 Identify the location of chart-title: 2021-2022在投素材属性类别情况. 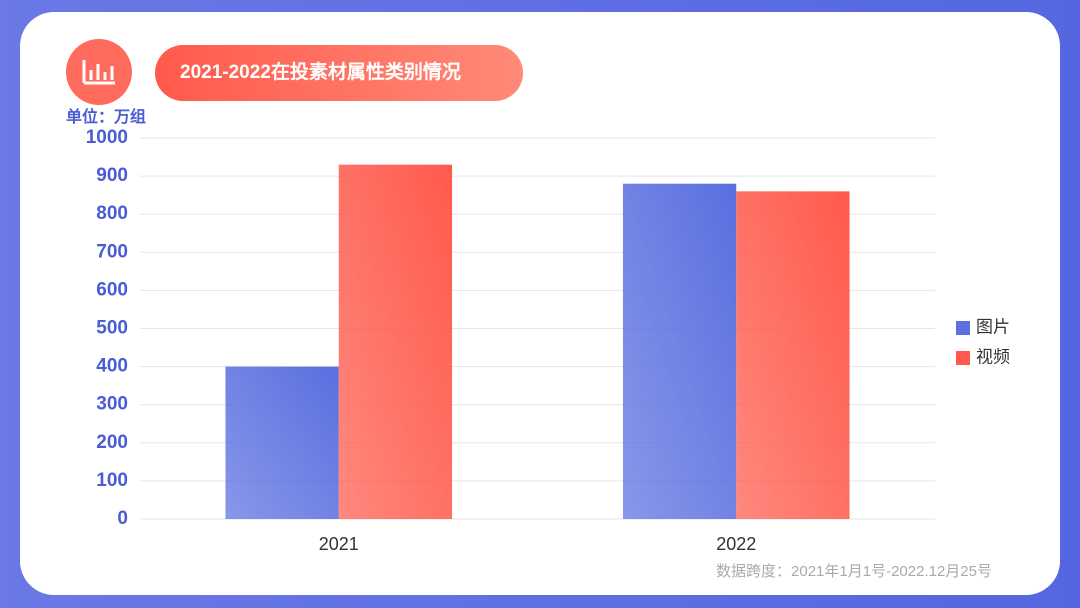
(320, 71).